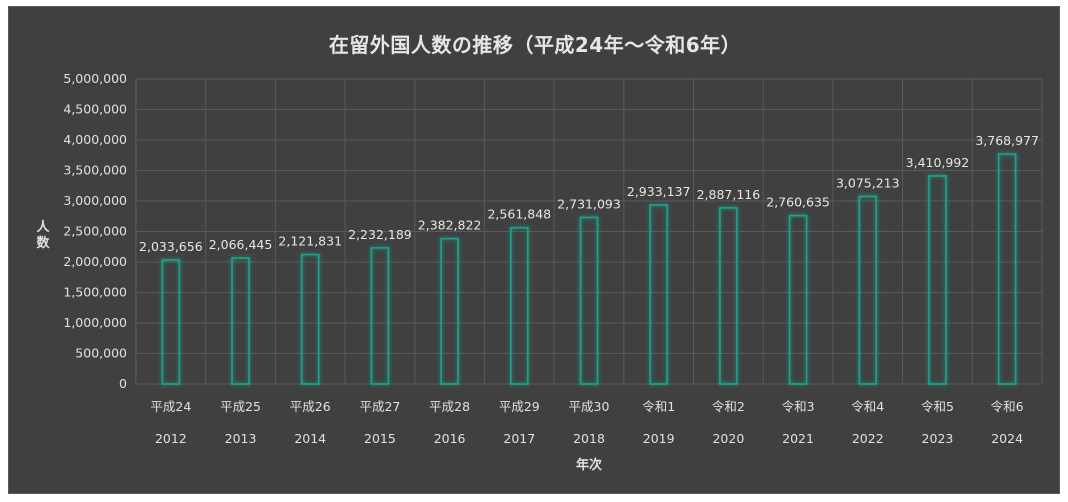 Image resolution: width=1068 pixels, height=502 pixels. I want to click on y-tick-label: 4,000,000, so click(95, 139).